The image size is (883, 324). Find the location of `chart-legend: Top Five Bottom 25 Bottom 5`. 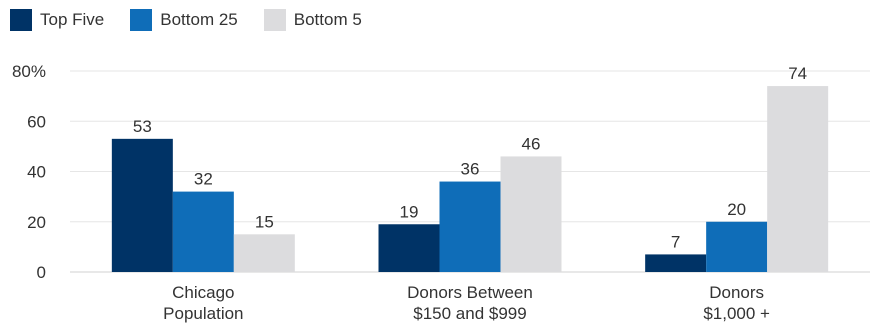

chart-legend: Top Five Bottom 25 Bottom 5 is located at coordinates (199, 20).